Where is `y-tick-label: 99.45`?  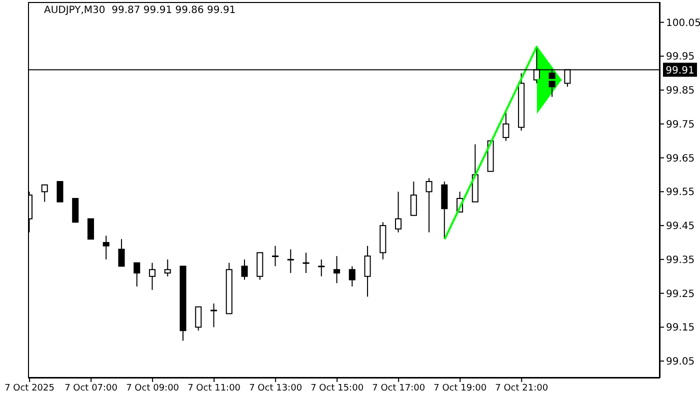
y-tick-label: 99.45 is located at coordinates (680, 226).